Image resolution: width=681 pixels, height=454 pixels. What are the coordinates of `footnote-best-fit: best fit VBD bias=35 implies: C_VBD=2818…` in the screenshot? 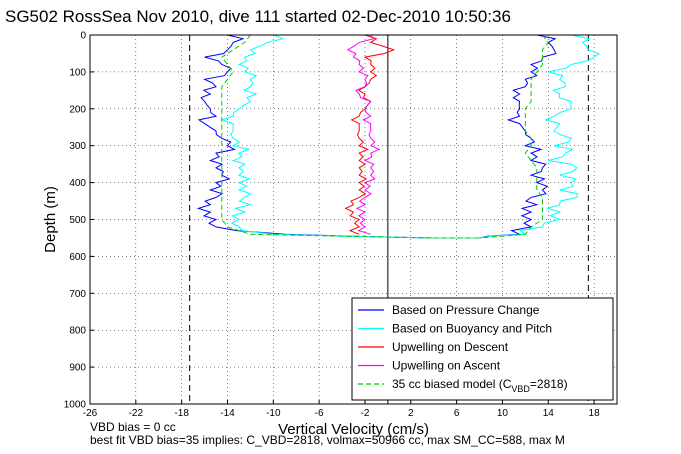 It's located at (327, 440).